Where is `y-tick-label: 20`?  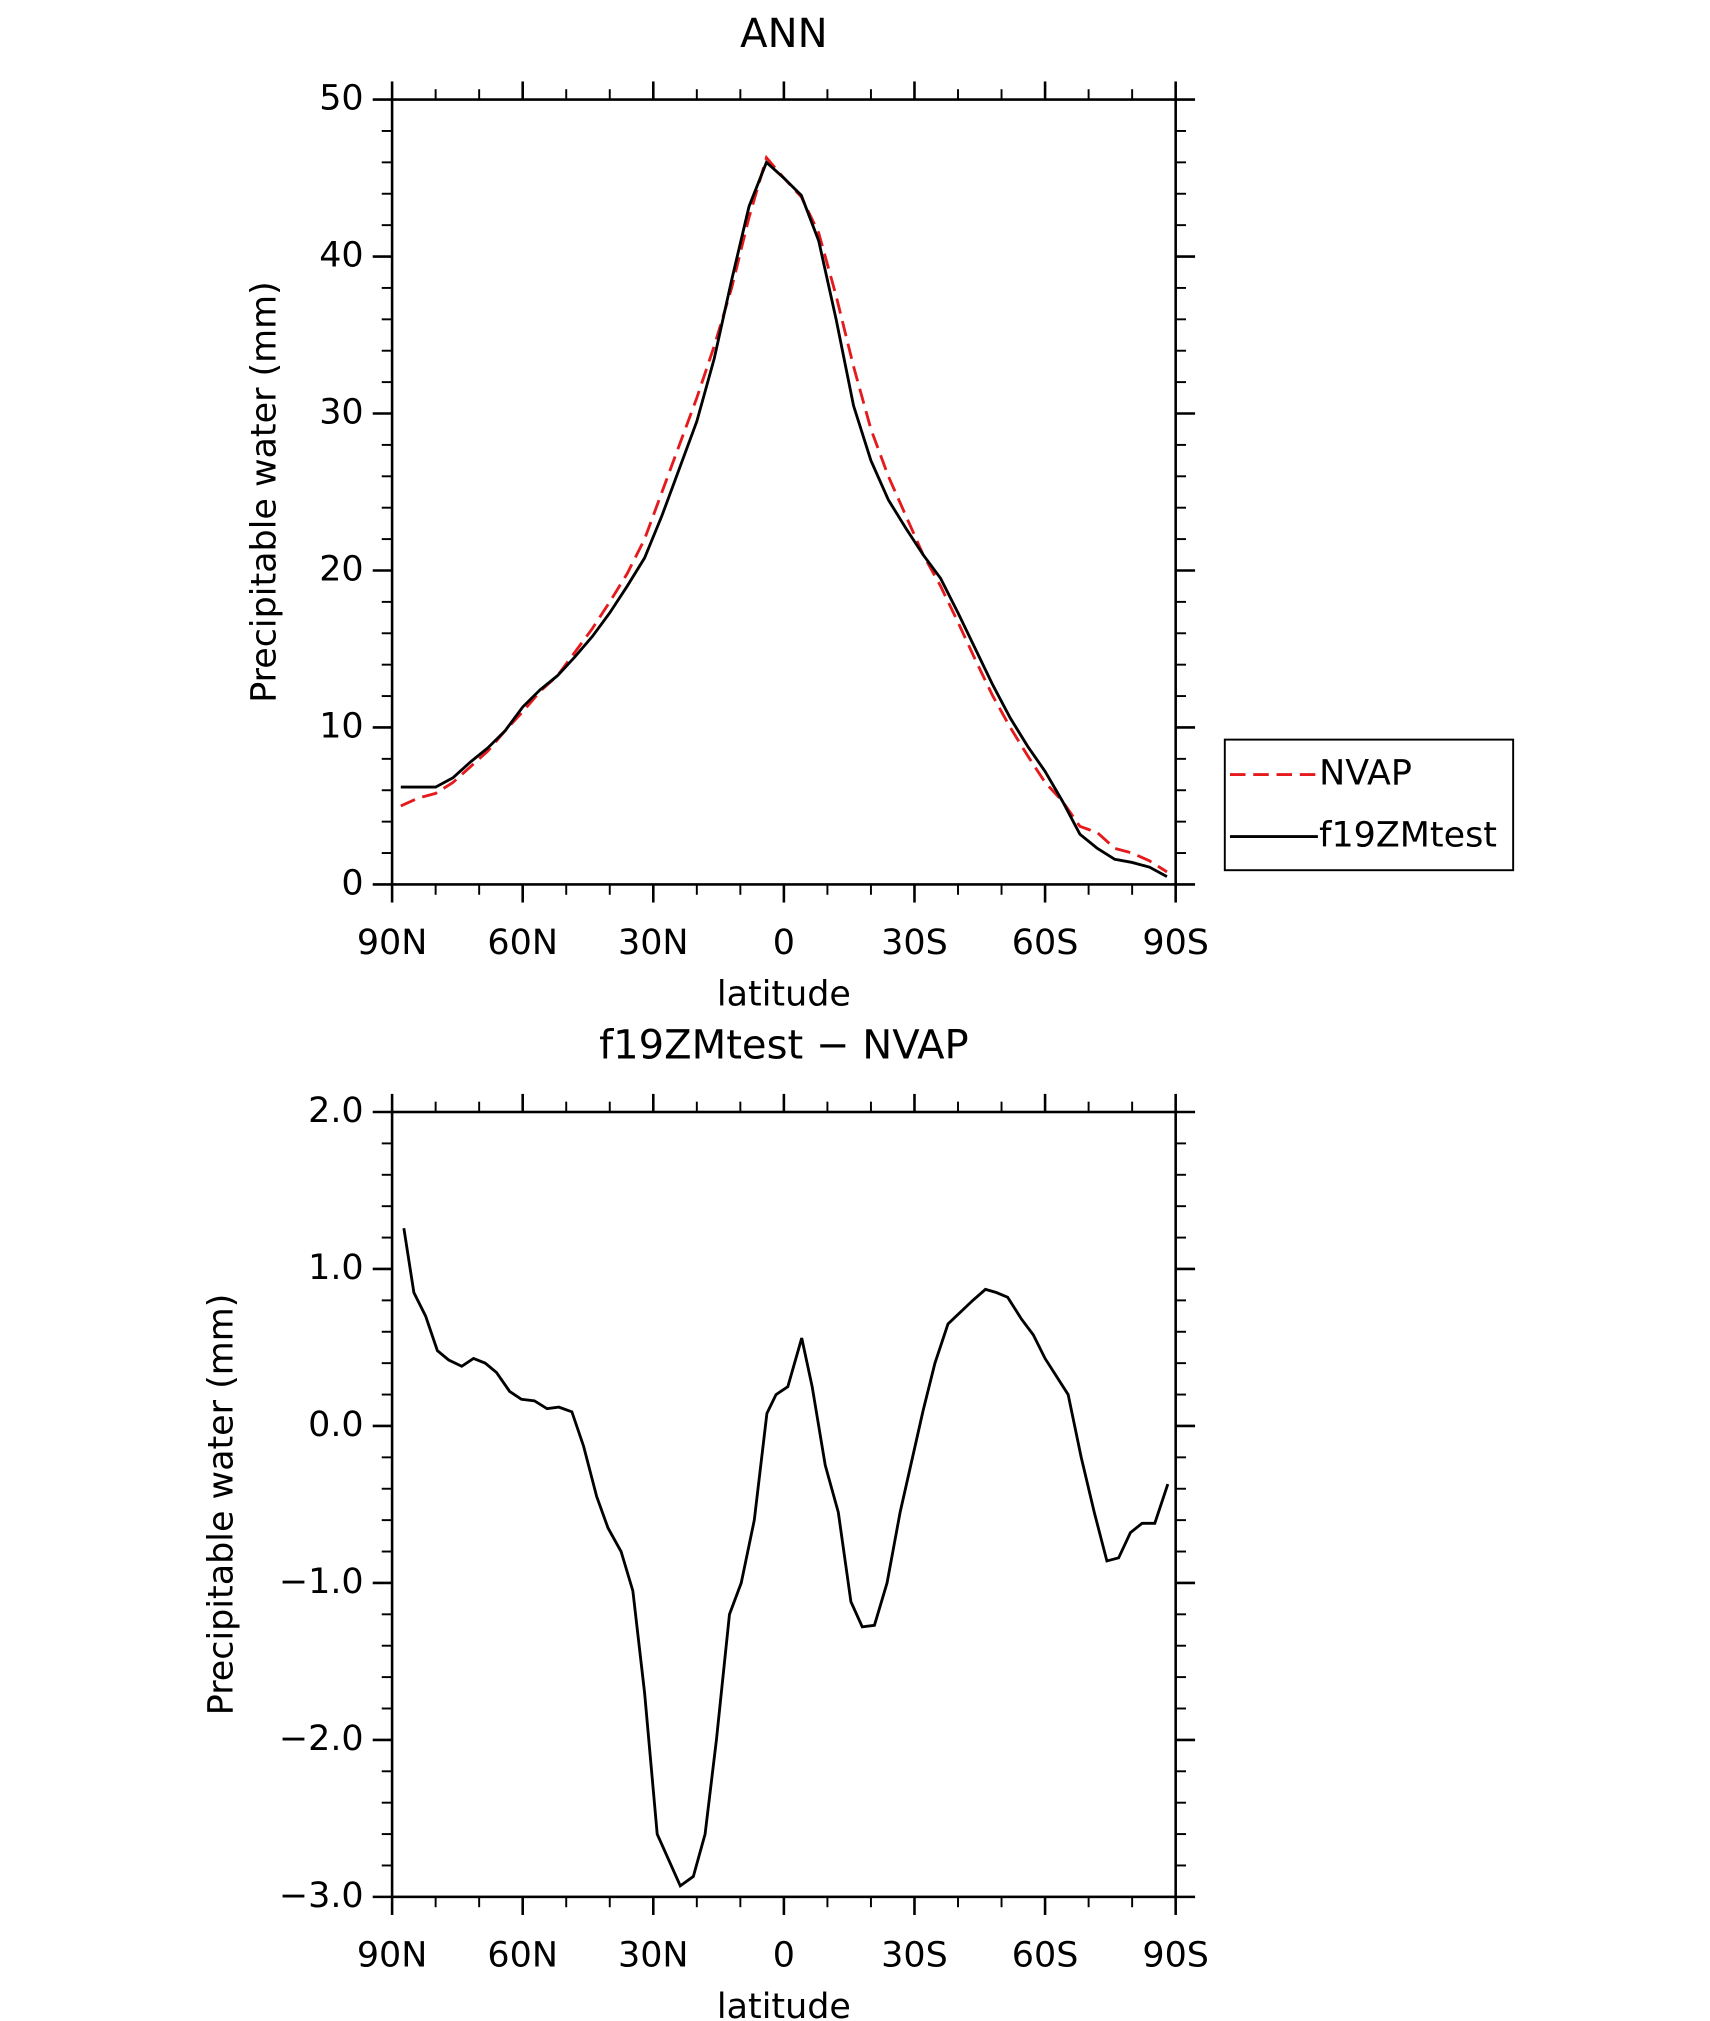
y-tick-label: 20 is located at coordinates (341, 569).